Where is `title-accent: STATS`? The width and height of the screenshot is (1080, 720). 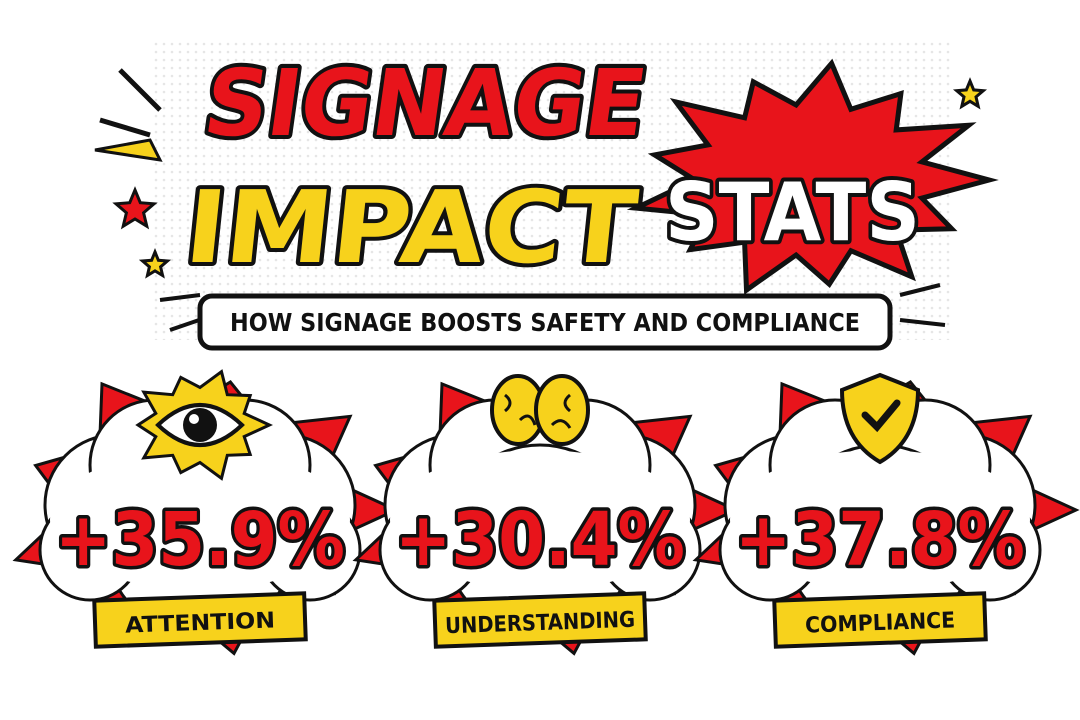 title-accent: STATS is located at coordinates (792, 212).